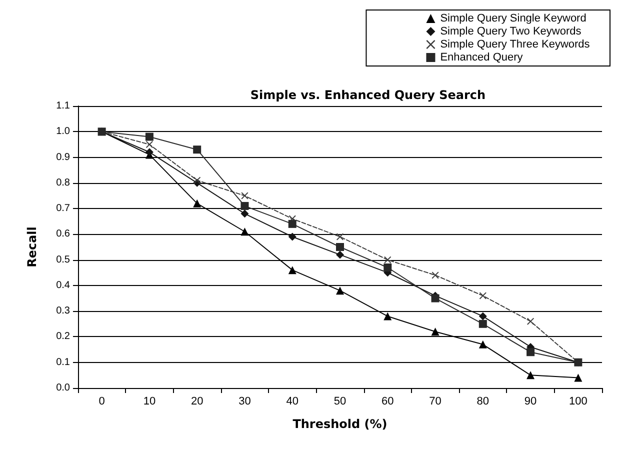  I want to click on y-tick-label: 0.3, so click(63, 311).